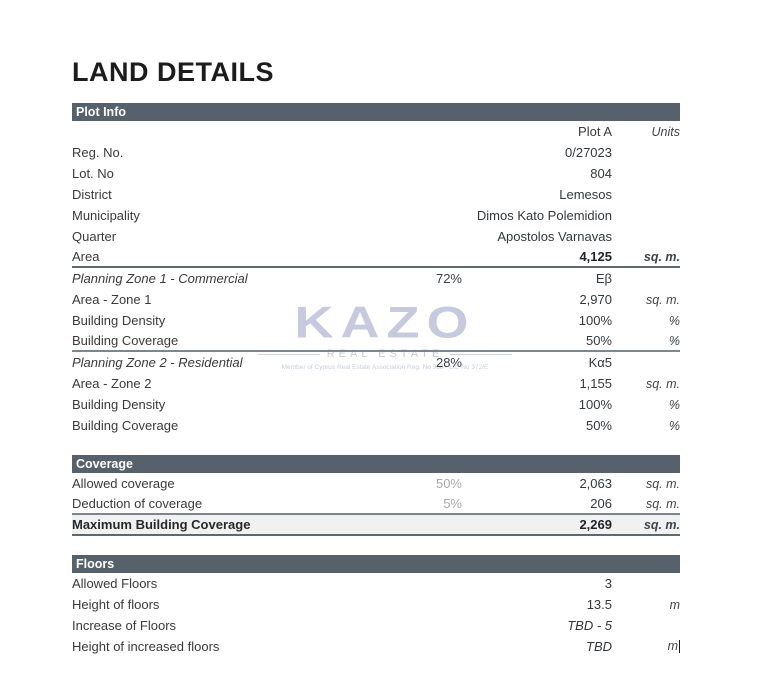 This screenshot has width=768, height=698. What do you see at coordinates (112, 383) in the screenshot?
I see `row-label: Area - Zone 2` at bounding box center [112, 383].